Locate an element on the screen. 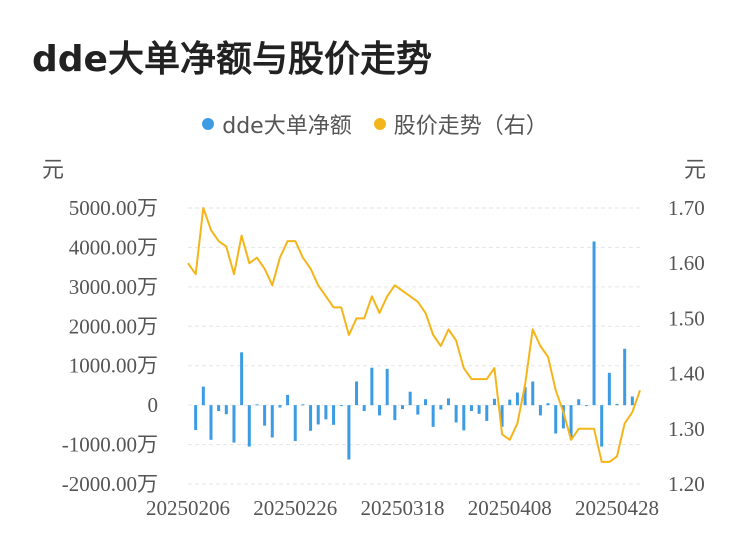 The image size is (750, 558). y-left-tick-label: -2000.00万 is located at coordinates (110, 484).